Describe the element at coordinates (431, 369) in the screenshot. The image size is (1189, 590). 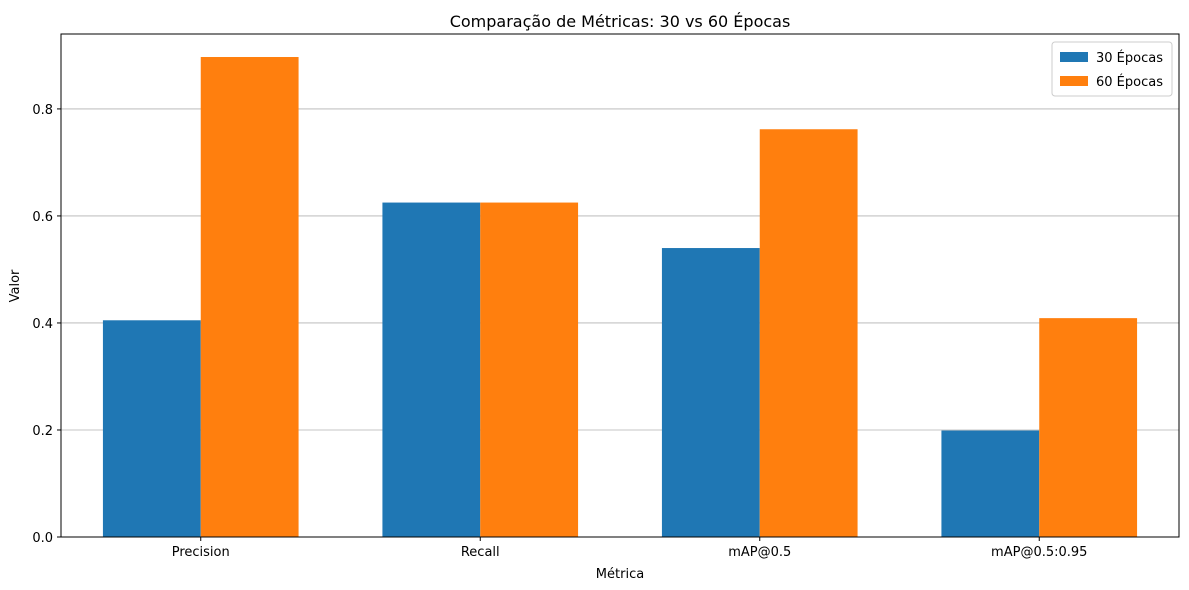
I see `bar-30-pocas-recall` at that location.